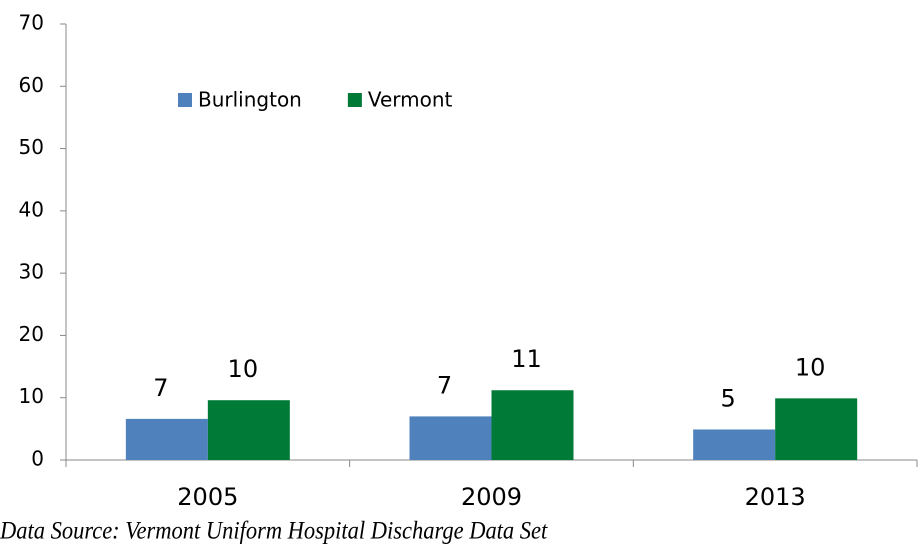 The width and height of the screenshot is (918, 548). I want to click on y-tick-label: 0, so click(37, 459).